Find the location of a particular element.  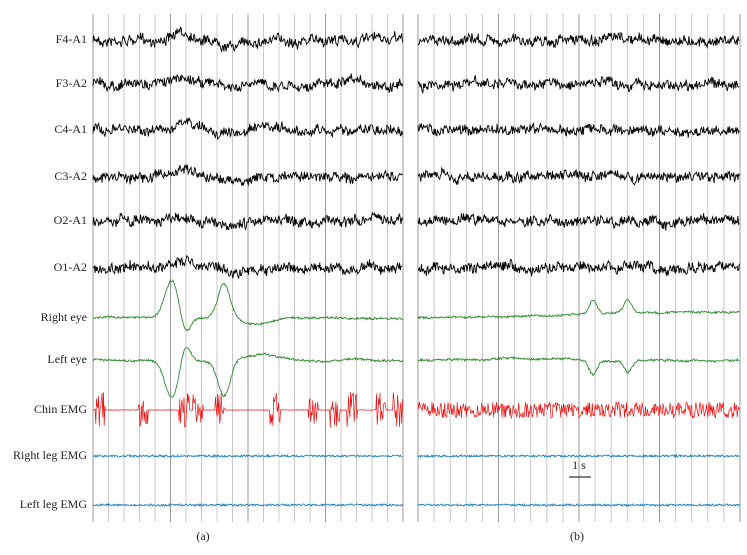

channel-label: O1-A2 is located at coordinates (70, 267).